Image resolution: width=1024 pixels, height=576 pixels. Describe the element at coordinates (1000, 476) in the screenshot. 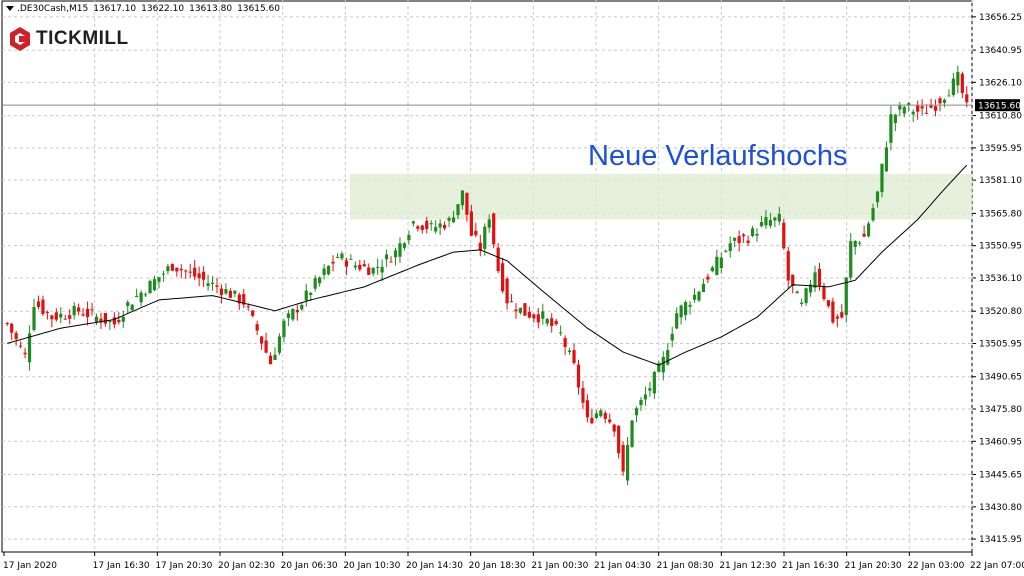

I see `y-tick-label: 13445.65` at that location.